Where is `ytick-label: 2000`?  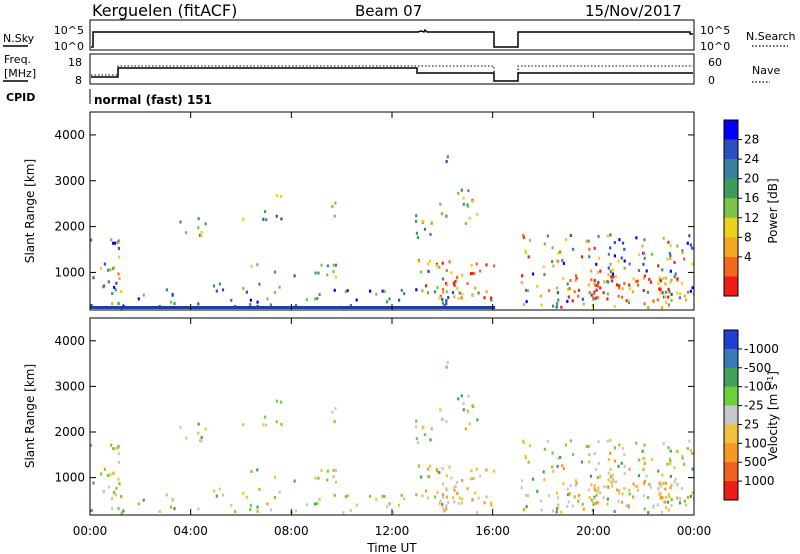
ytick-label: 2000 is located at coordinates (69, 432).